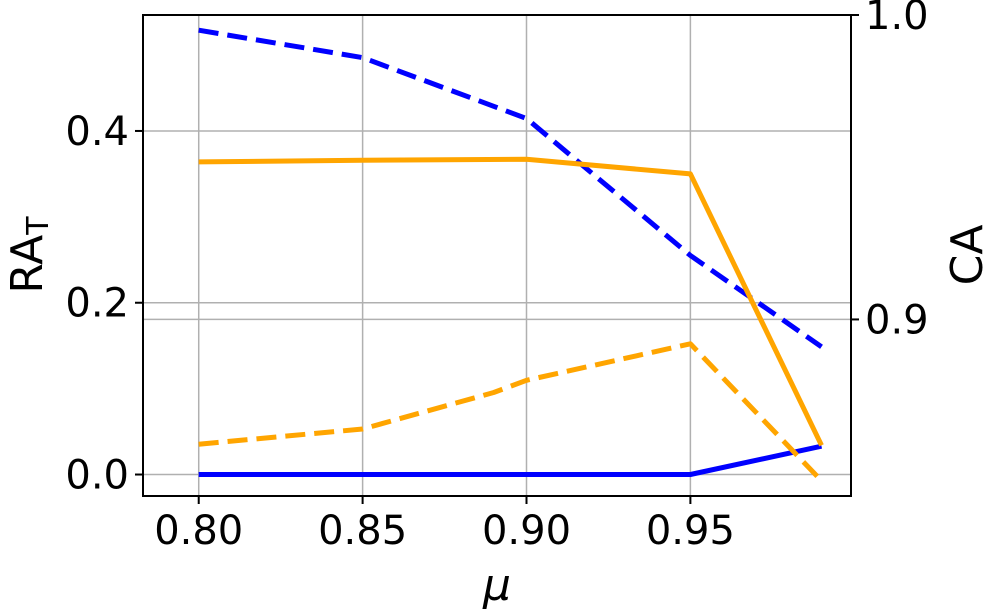 Image resolution: width=996 pixels, height=611 pixels. What do you see at coordinates (38, 226) in the screenshot?
I see `y-axis-left-label-sub: T` at bounding box center [38, 226].